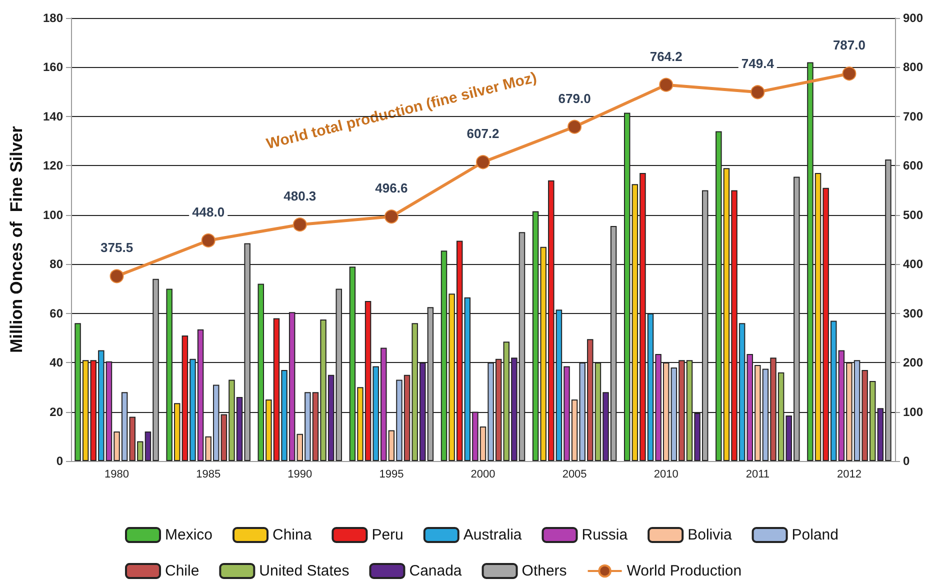 Image resolution: width=950 pixels, height=586 pixels. I want to click on legend-label: World Production, so click(684, 571).